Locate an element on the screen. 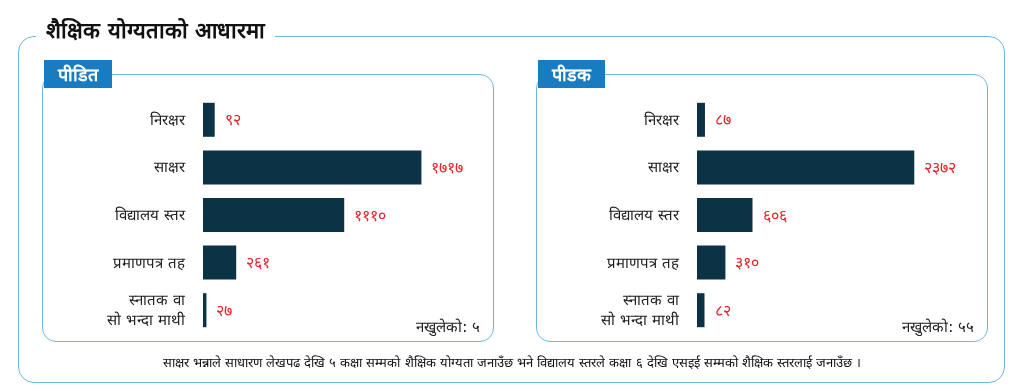 The height and width of the screenshot is (391, 1024). text: शैक्षिक योग्यताको आधारमा is located at coordinates (156, 29).